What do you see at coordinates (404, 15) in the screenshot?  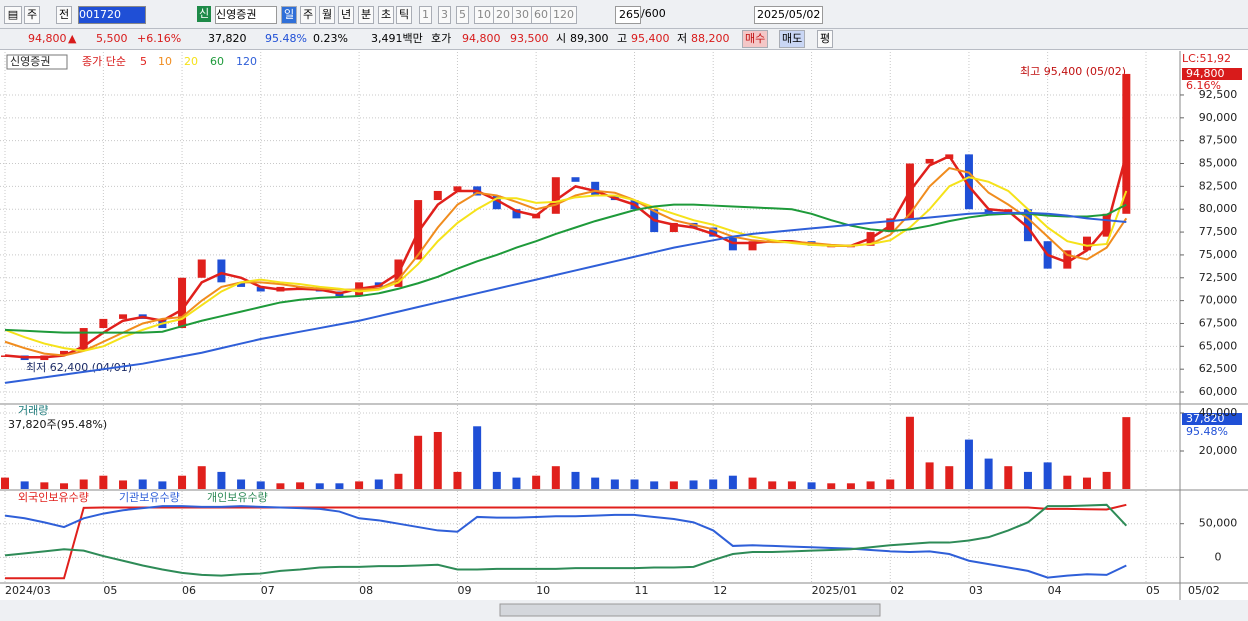 I see `period-tick: 틱` at bounding box center [404, 15].